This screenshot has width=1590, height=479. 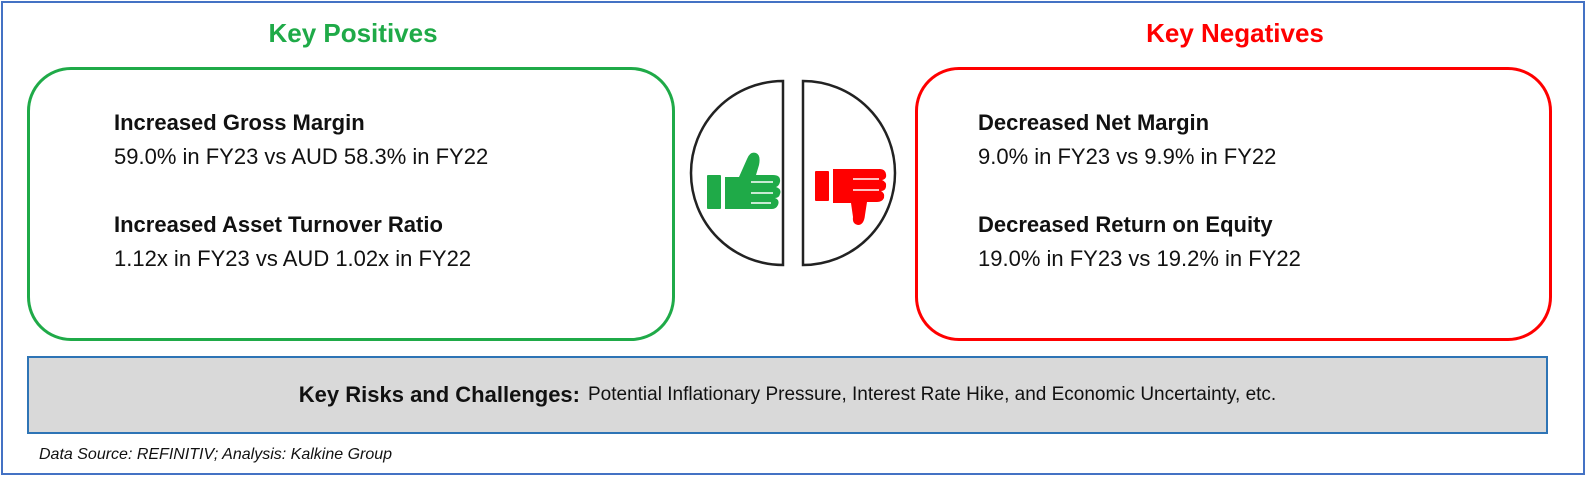 What do you see at coordinates (851, 197) in the screenshot?
I see `thumbs-down-icon` at bounding box center [851, 197].